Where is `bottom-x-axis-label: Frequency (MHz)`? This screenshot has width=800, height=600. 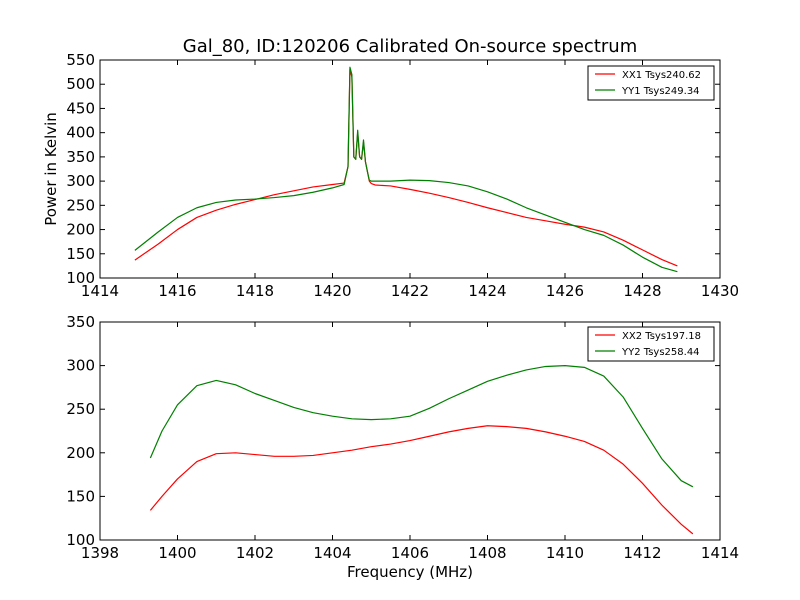 bottom-x-axis-label: Frequency (MHz) is located at coordinates (410, 572).